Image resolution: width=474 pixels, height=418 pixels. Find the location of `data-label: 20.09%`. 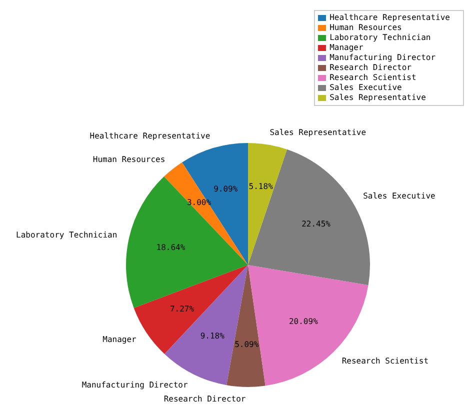

data-label: 20.09% is located at coordinates (303, 321).